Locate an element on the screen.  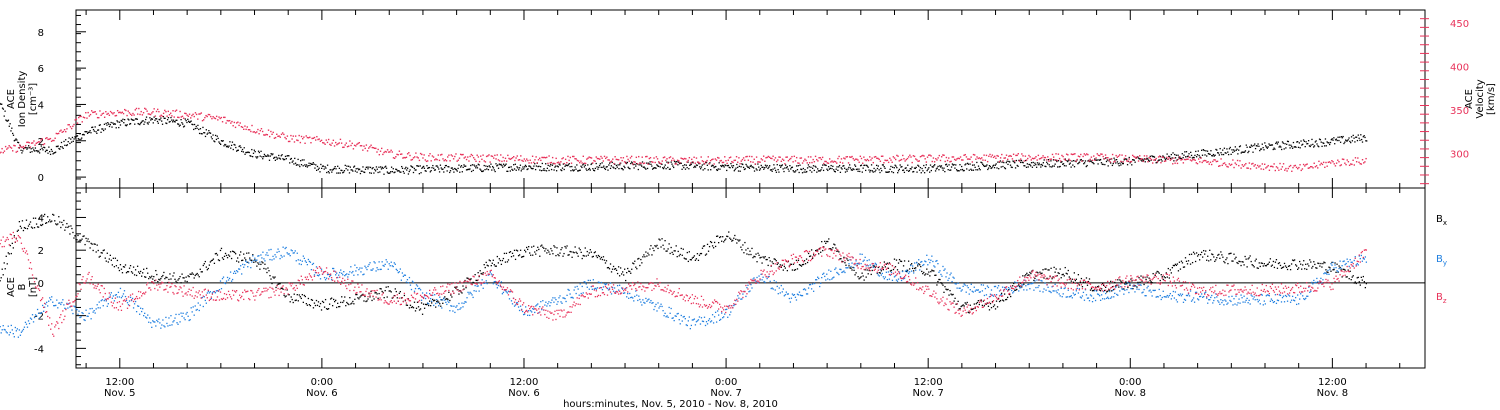
x-tick-label-day: Nov. 8 is located at coordinates (1332, 393).